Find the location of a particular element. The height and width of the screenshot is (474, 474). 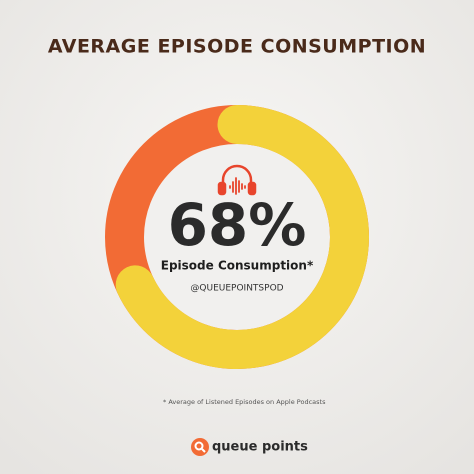

headphone-icon is located at coordinates (237, 180).